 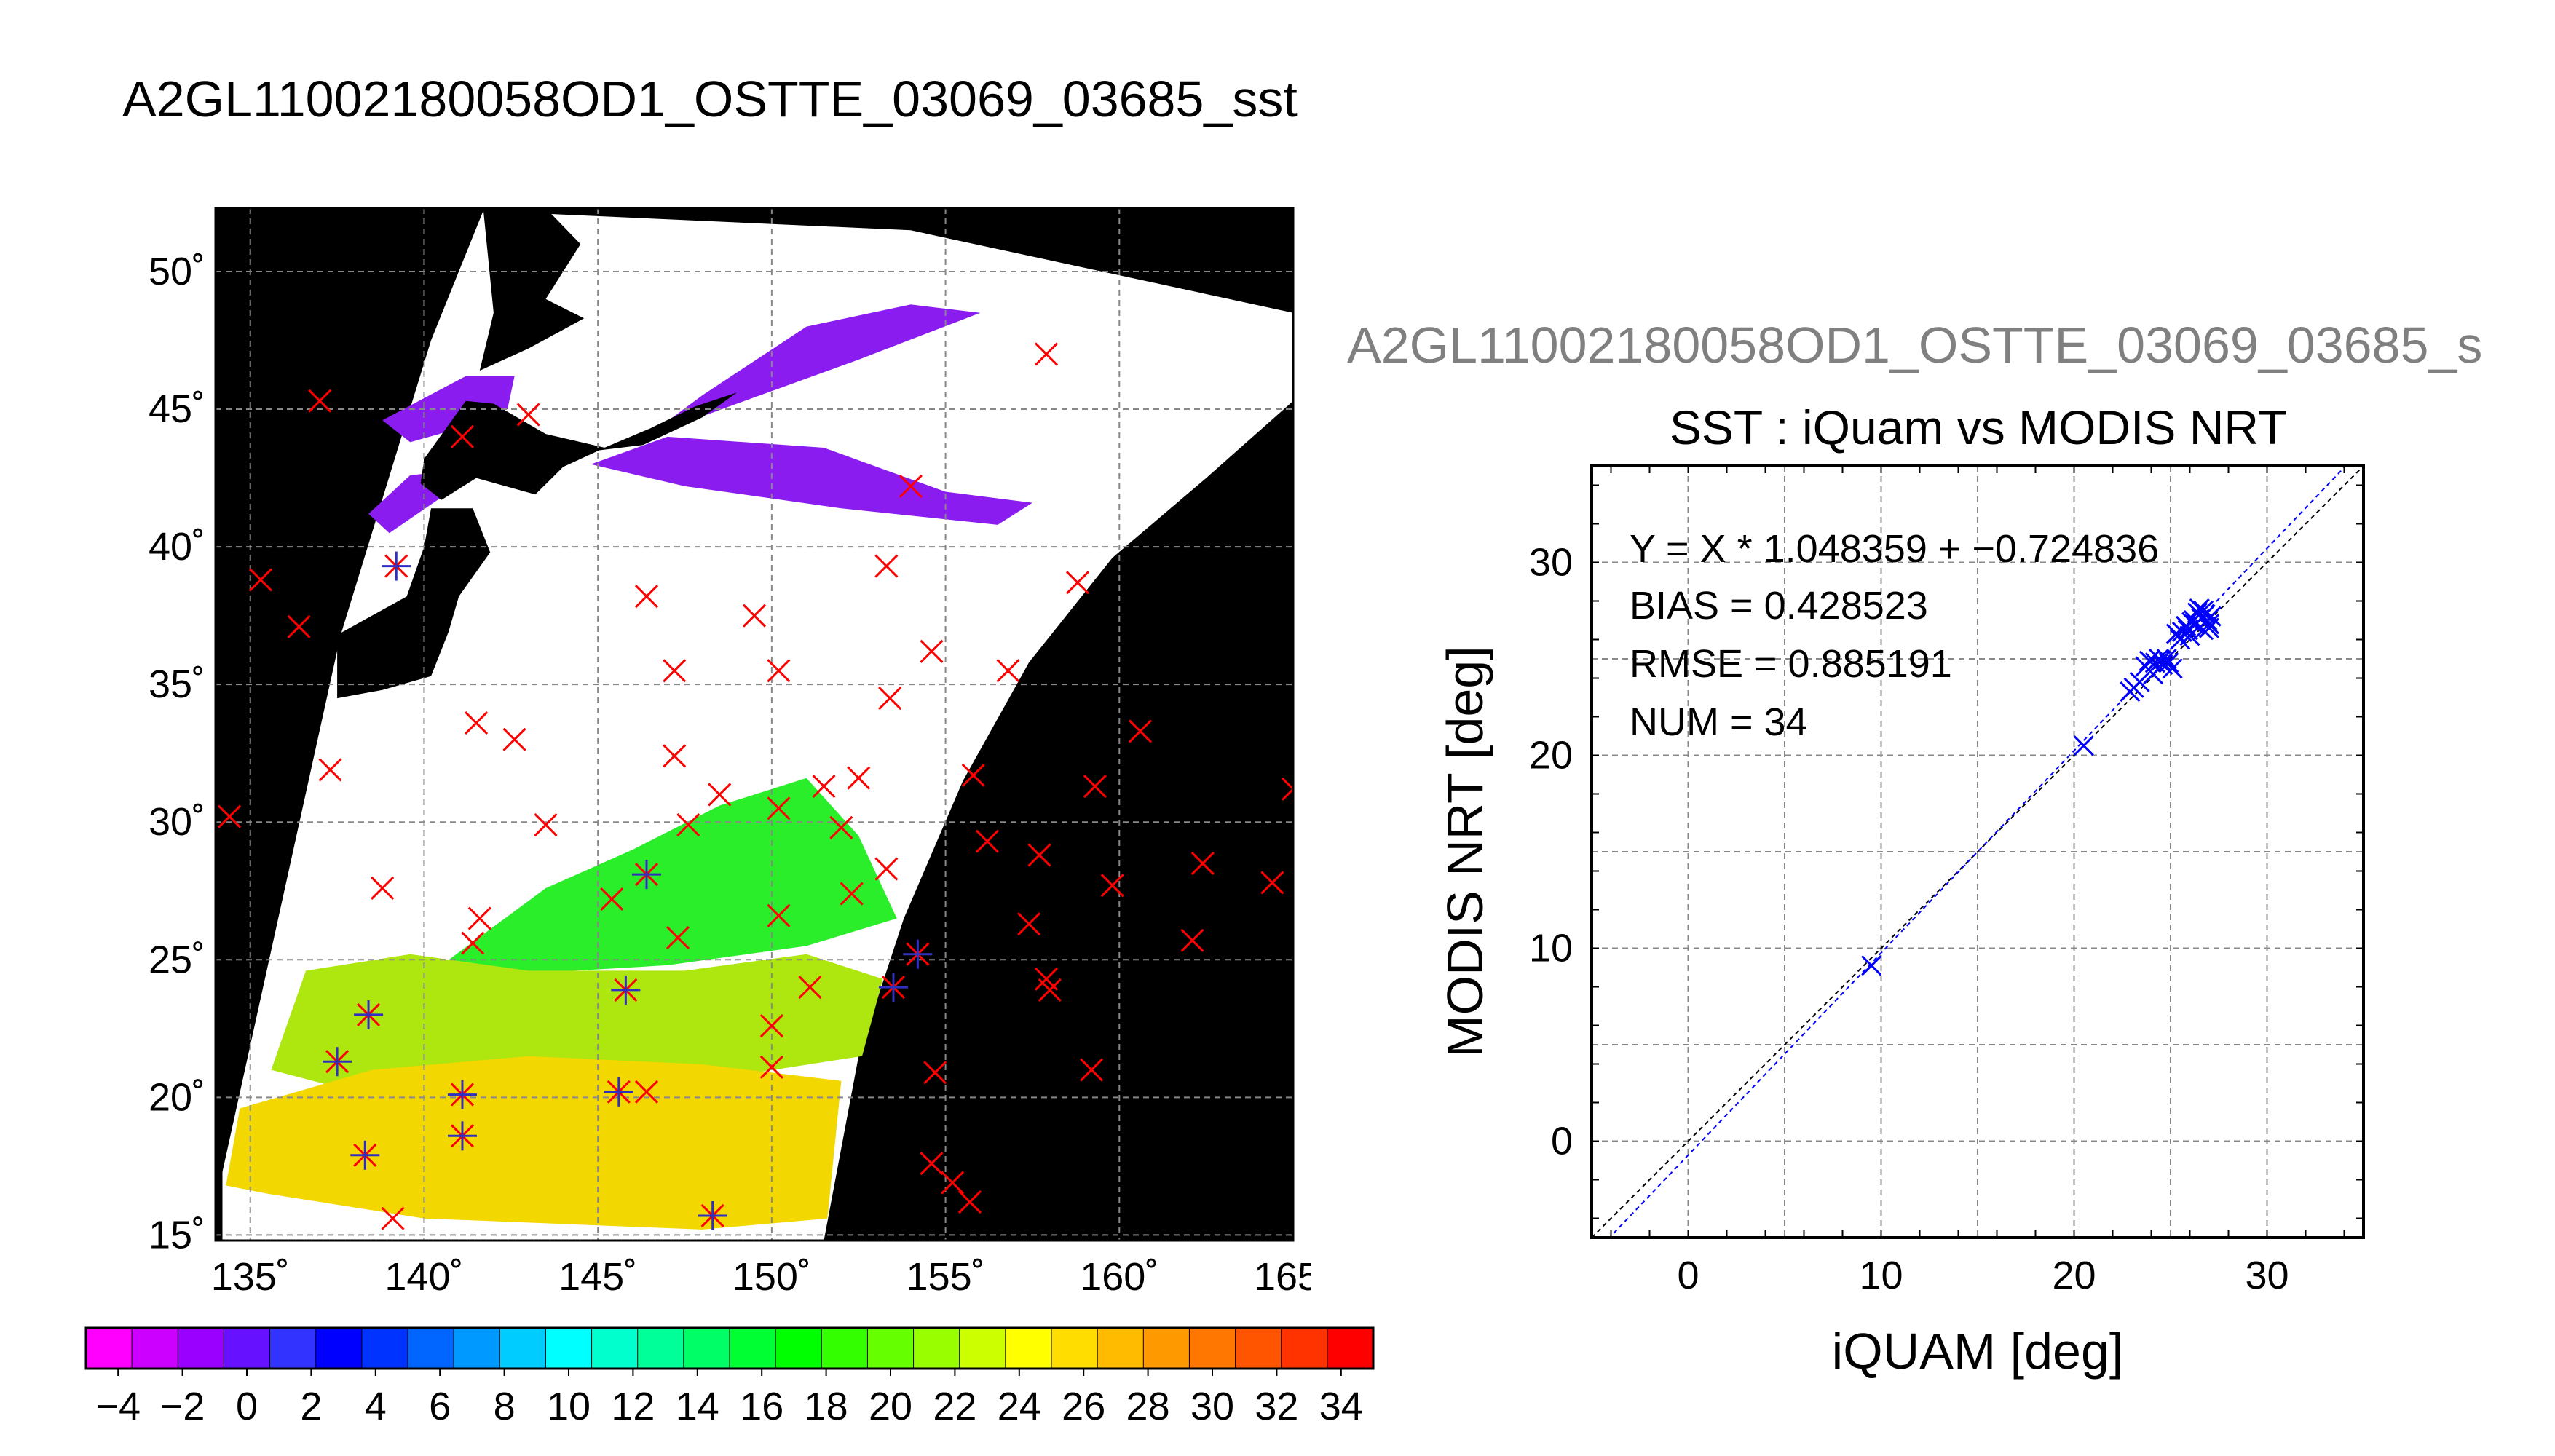 I want to click on sst-region-warm-central, so click(x=669, y=876).